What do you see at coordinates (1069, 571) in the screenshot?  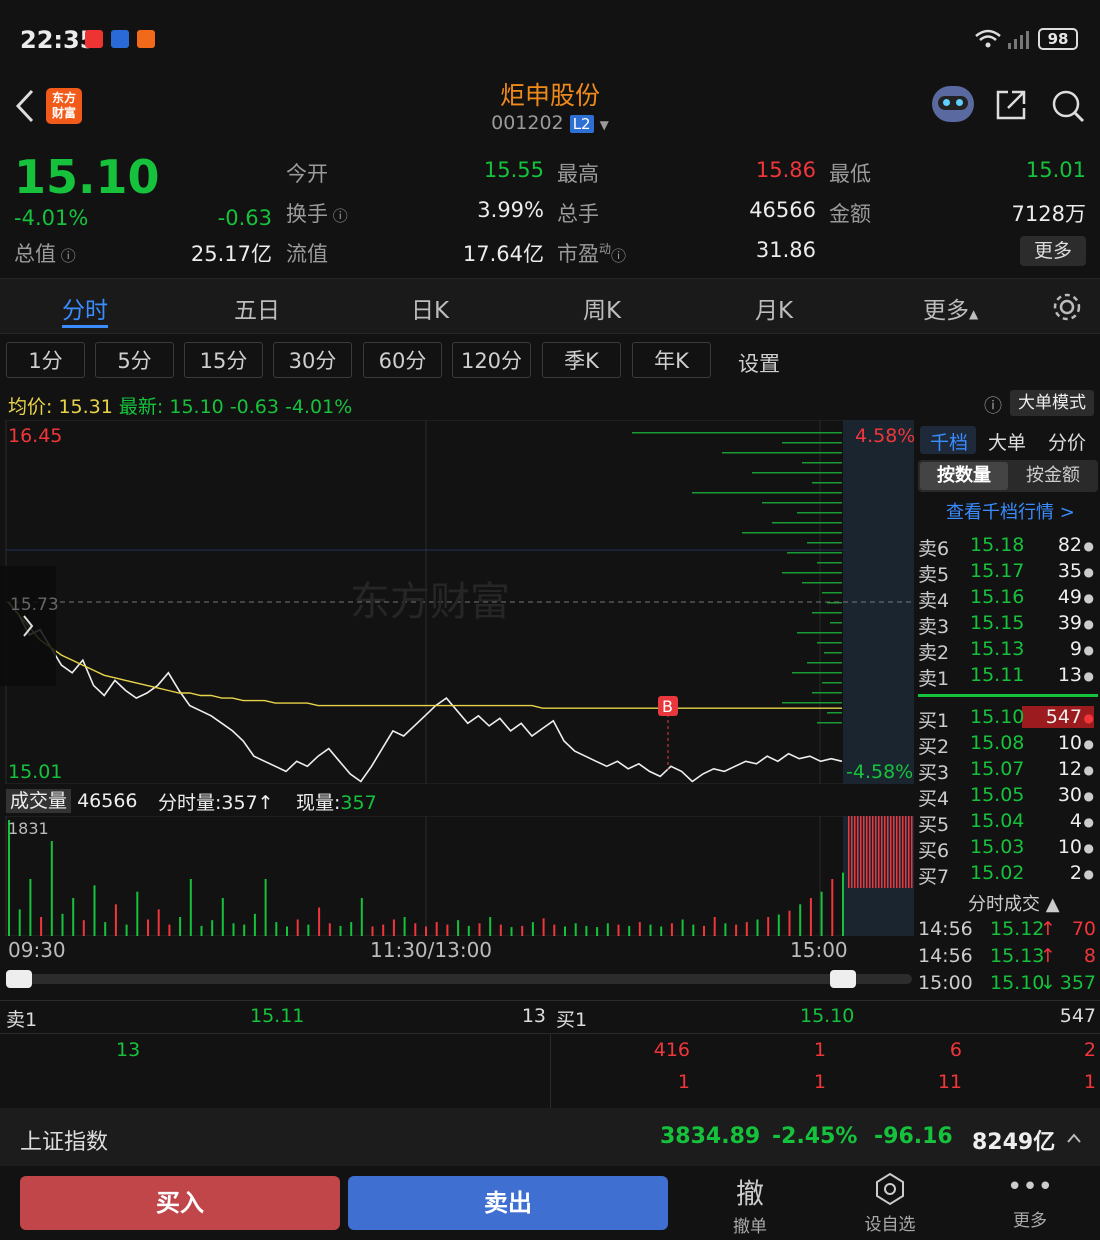 I see `ask-qty: 35` at bounding box center [1069, 571].